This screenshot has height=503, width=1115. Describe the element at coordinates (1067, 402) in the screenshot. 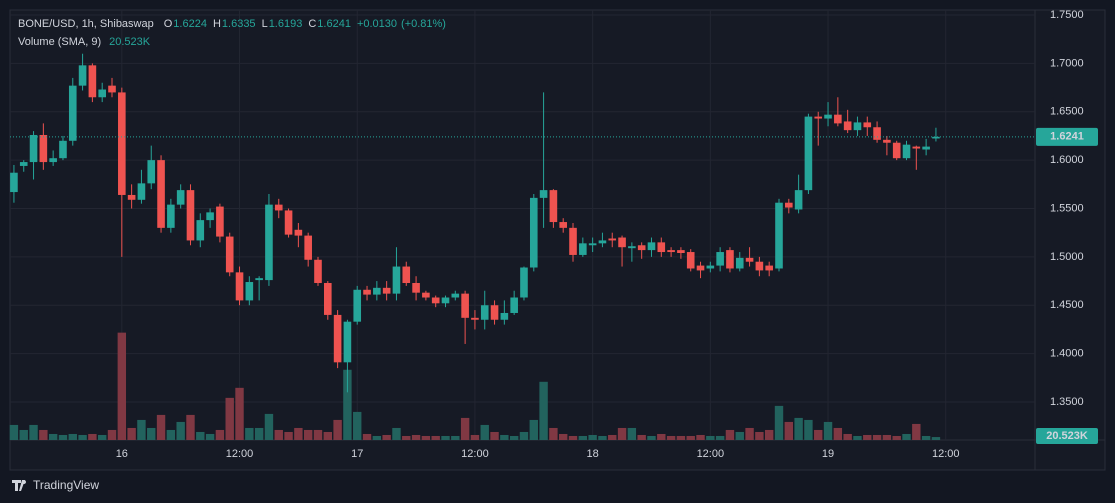

I see `y-tick-label: 1.3500` at that location.